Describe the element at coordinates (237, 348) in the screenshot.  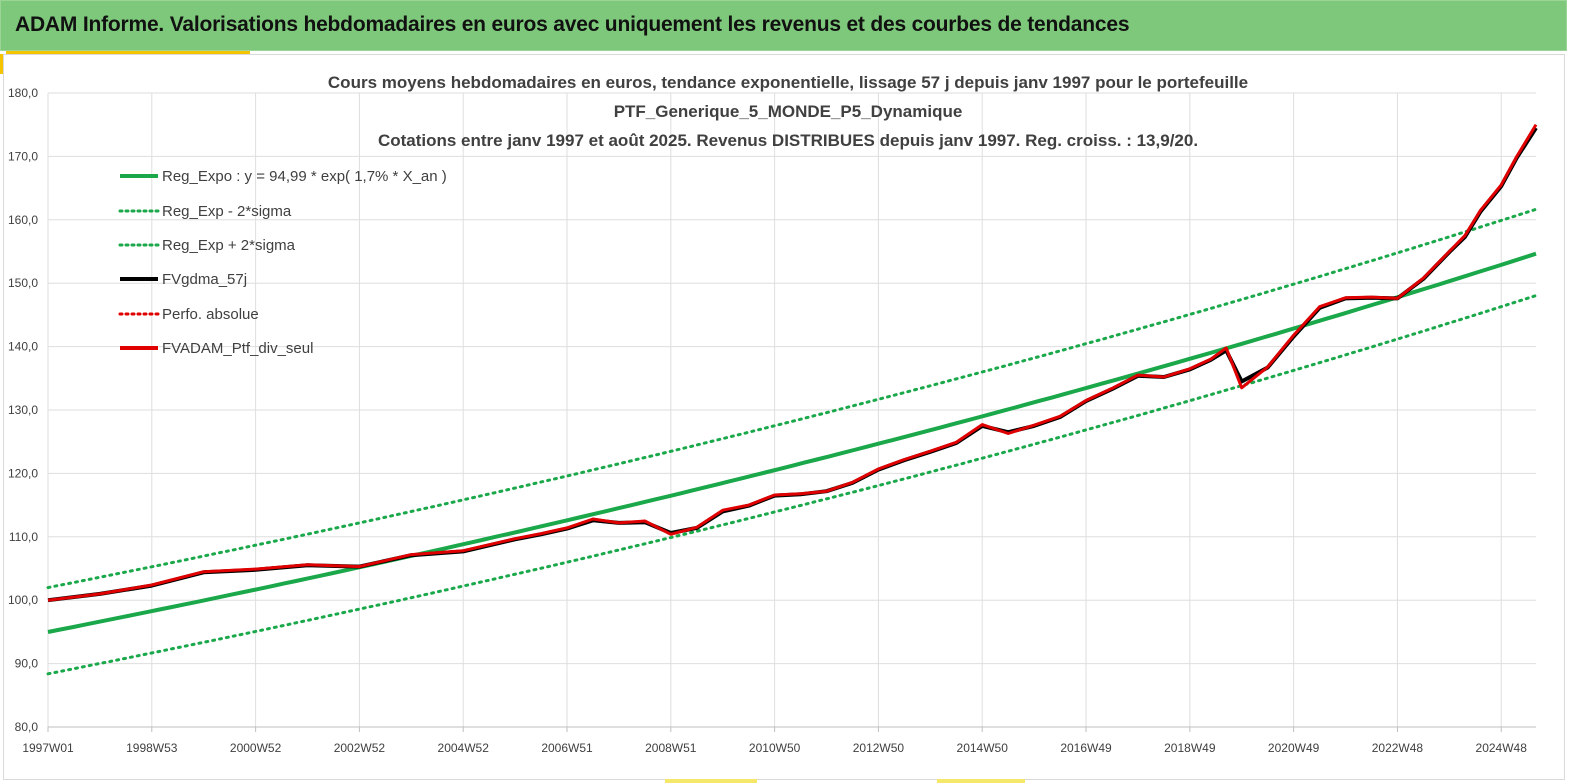
I see `legend-label: FVADAM_Ptf_div_seul` at that location.